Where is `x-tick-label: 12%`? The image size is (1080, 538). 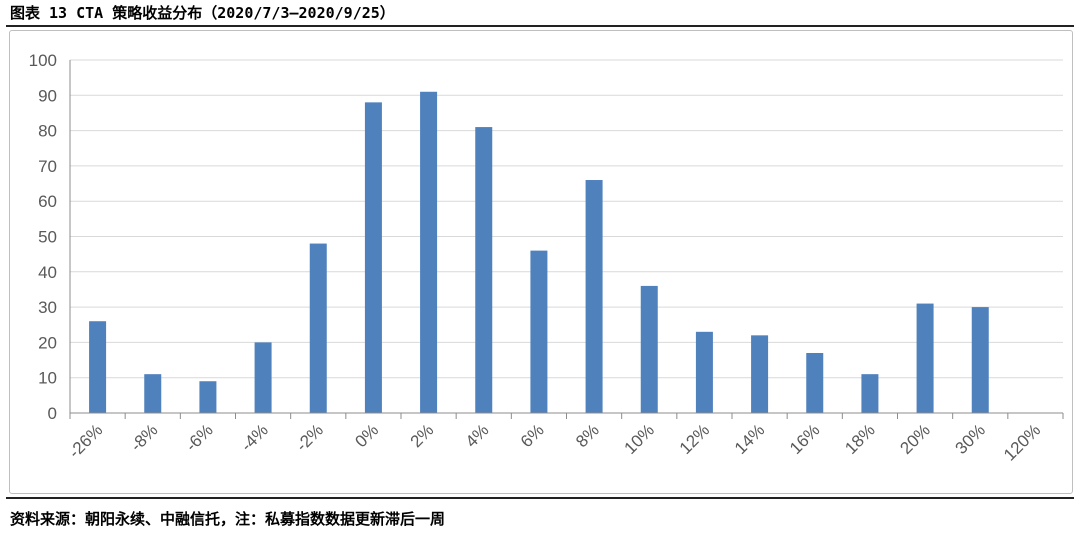 x-tick-label: 12% is located at coordinates (694, 438).